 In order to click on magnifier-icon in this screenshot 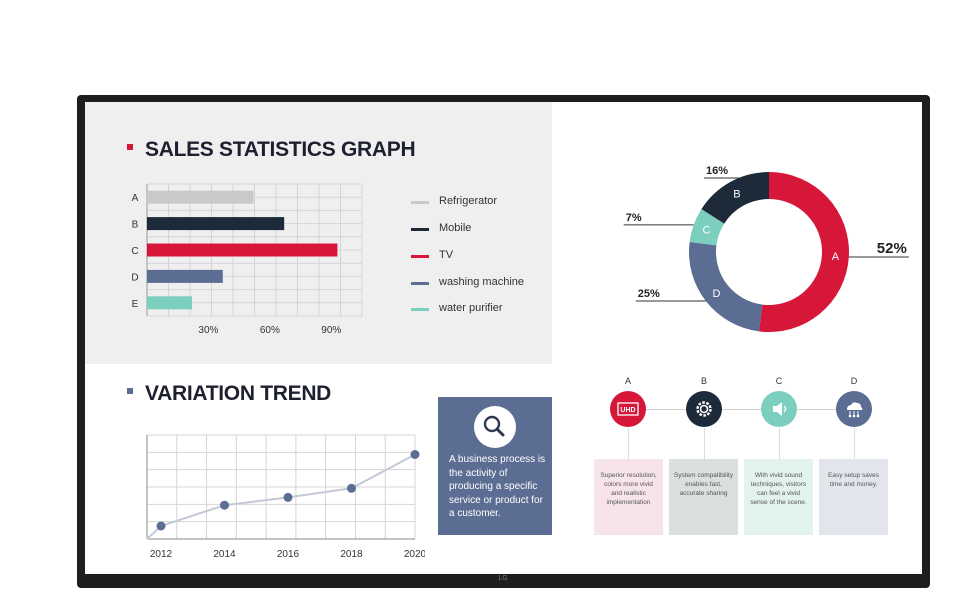, I will do `click(495, 427)`.